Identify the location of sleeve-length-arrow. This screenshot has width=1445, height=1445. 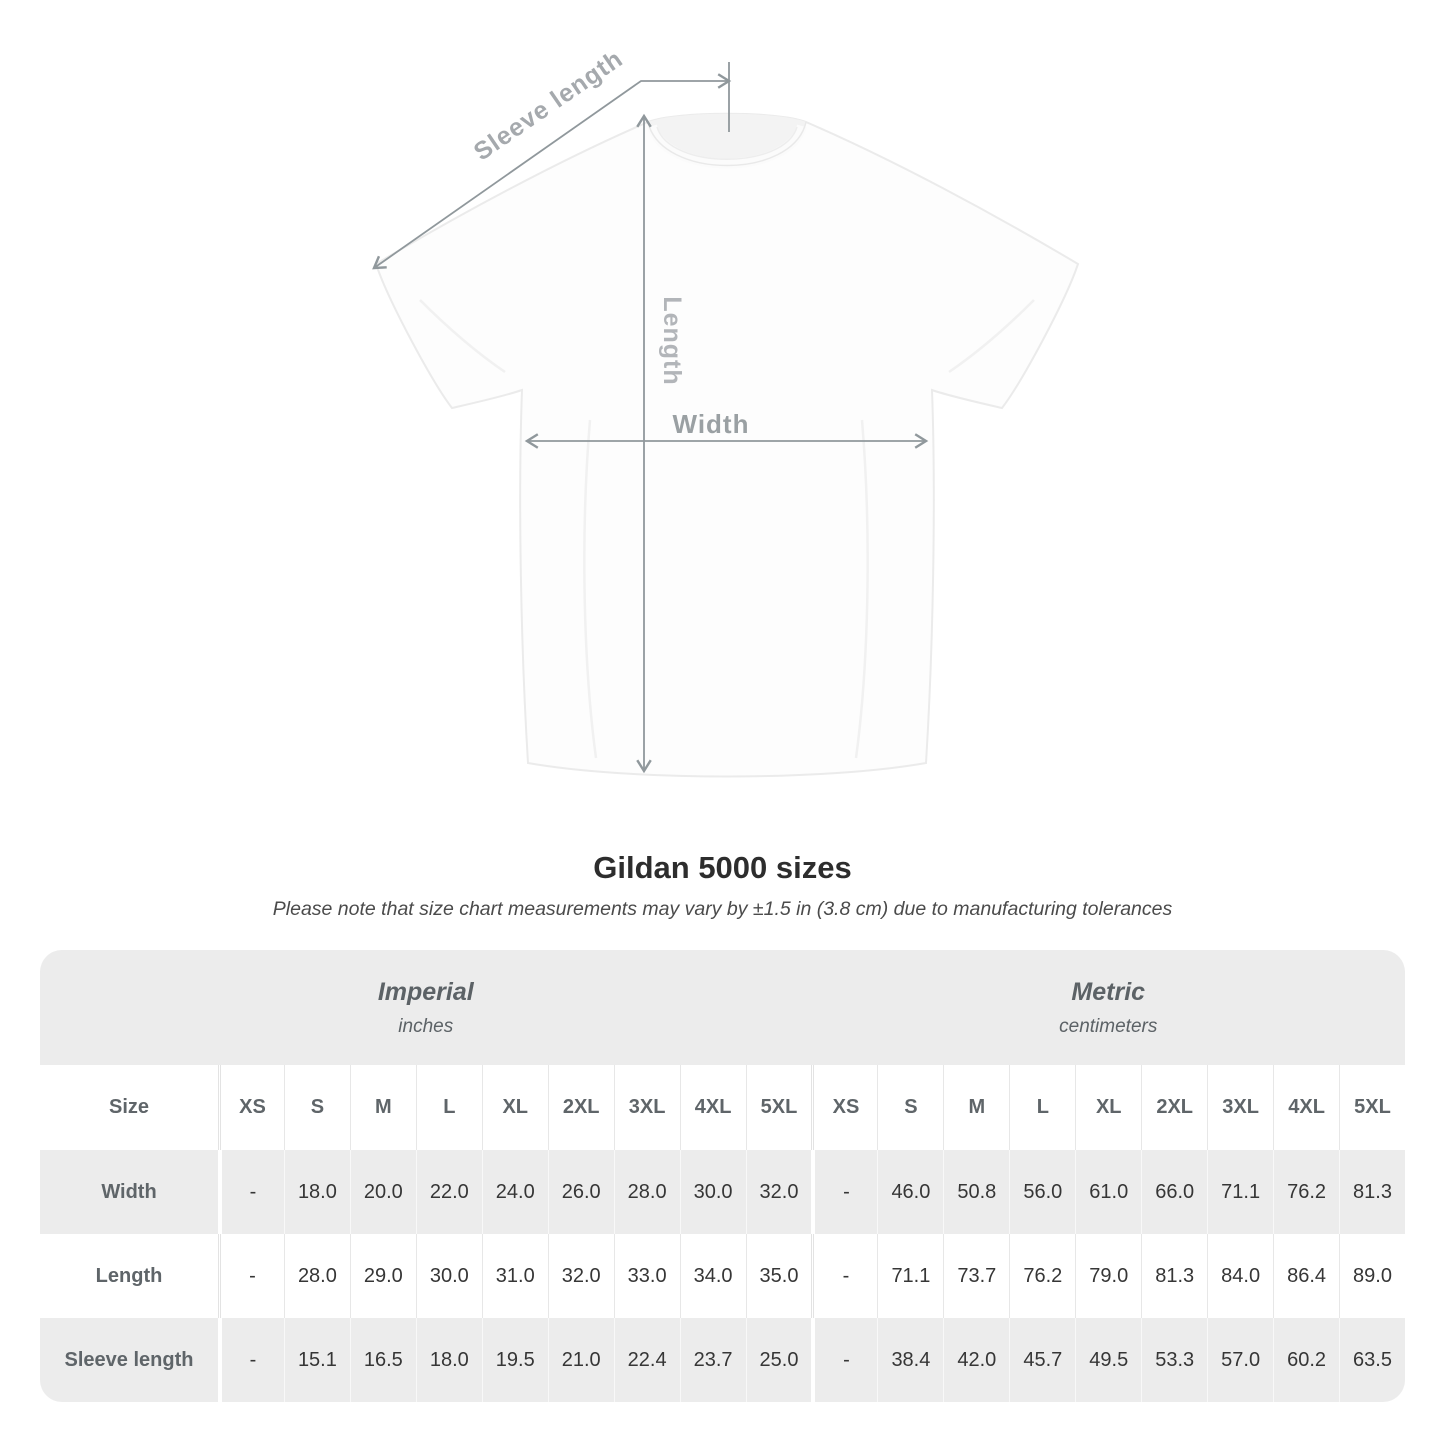
(552, 171).